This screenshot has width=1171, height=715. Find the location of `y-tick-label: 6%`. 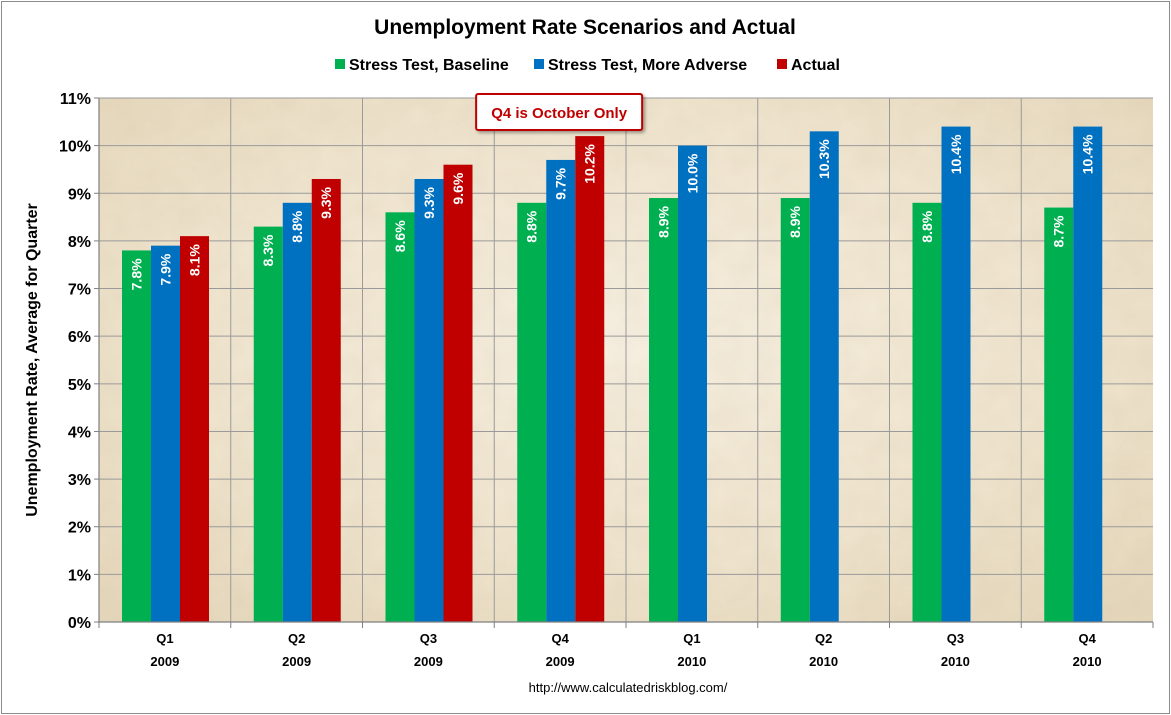

y-tick-label: 6% is located at coordinates (79, 337).